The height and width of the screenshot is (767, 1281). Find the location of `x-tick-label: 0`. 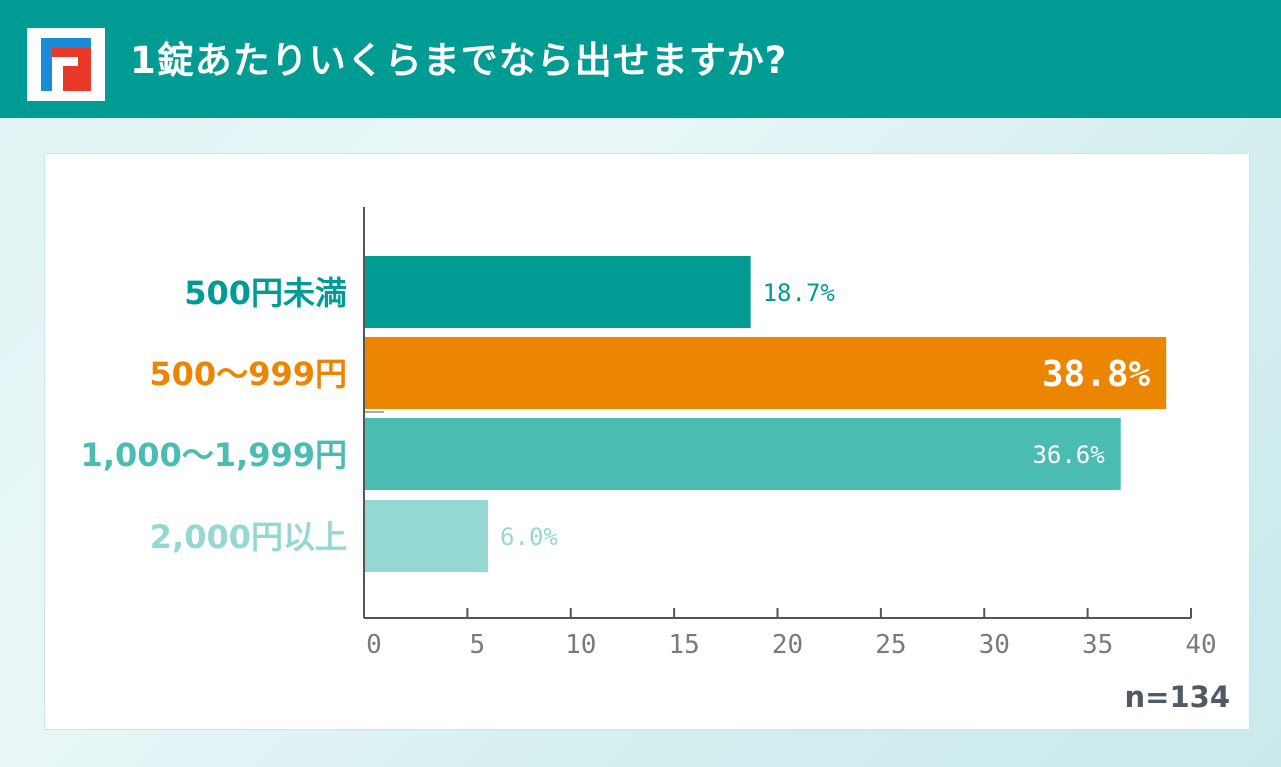

x-tick-label: 0 is located at coordinates (374, 645).